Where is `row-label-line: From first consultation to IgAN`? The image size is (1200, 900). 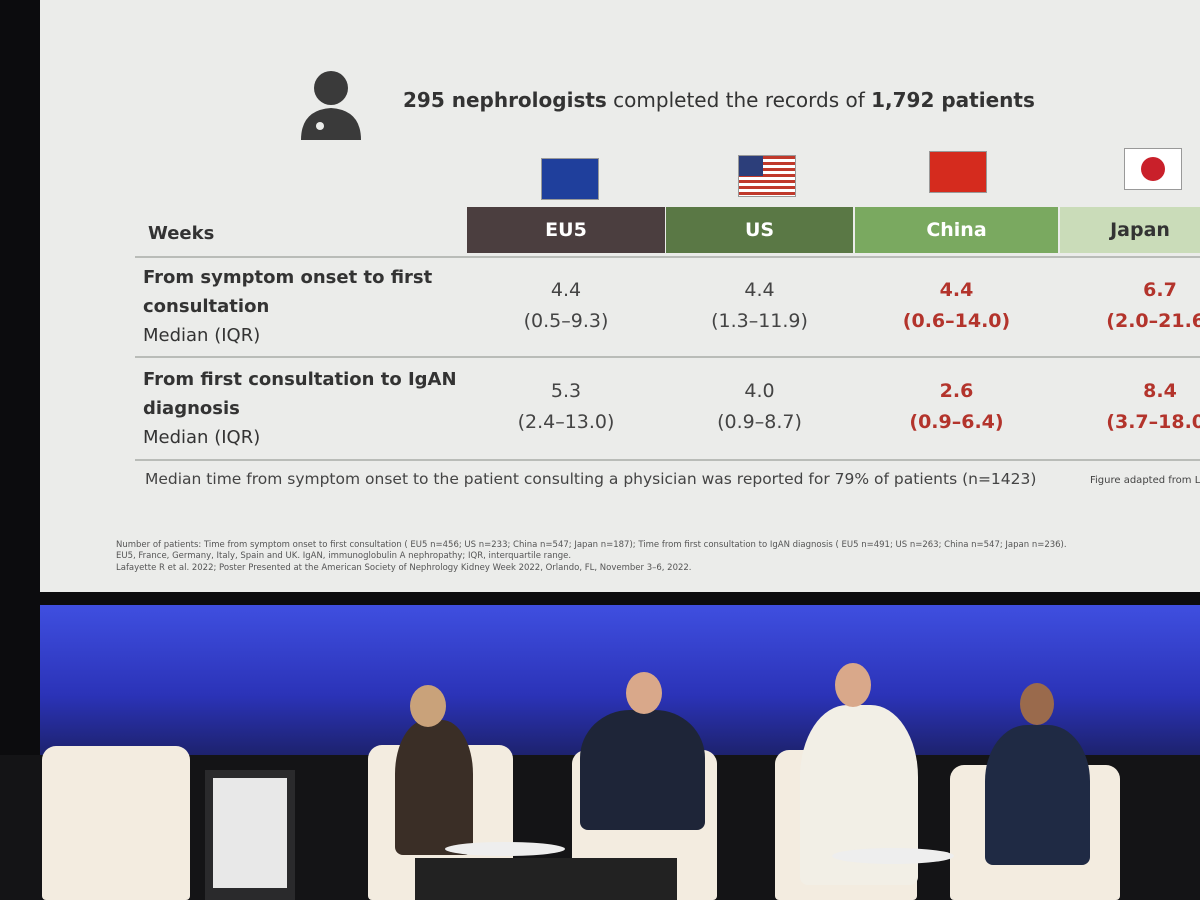 row-label-line: From first consultation to IgAN is located at coordinates (300, 379).